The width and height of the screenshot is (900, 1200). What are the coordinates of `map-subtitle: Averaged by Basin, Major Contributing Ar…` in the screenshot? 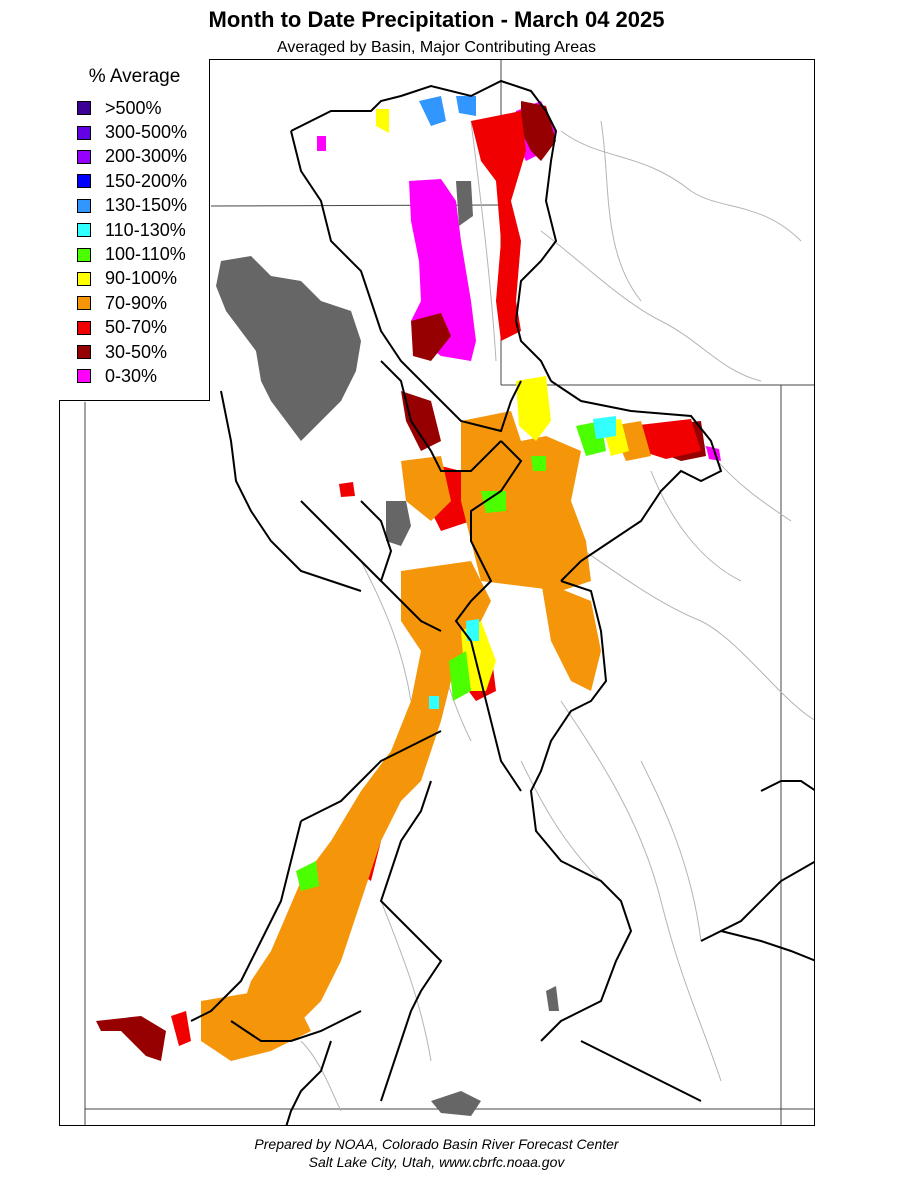 It's located at (436, 47).